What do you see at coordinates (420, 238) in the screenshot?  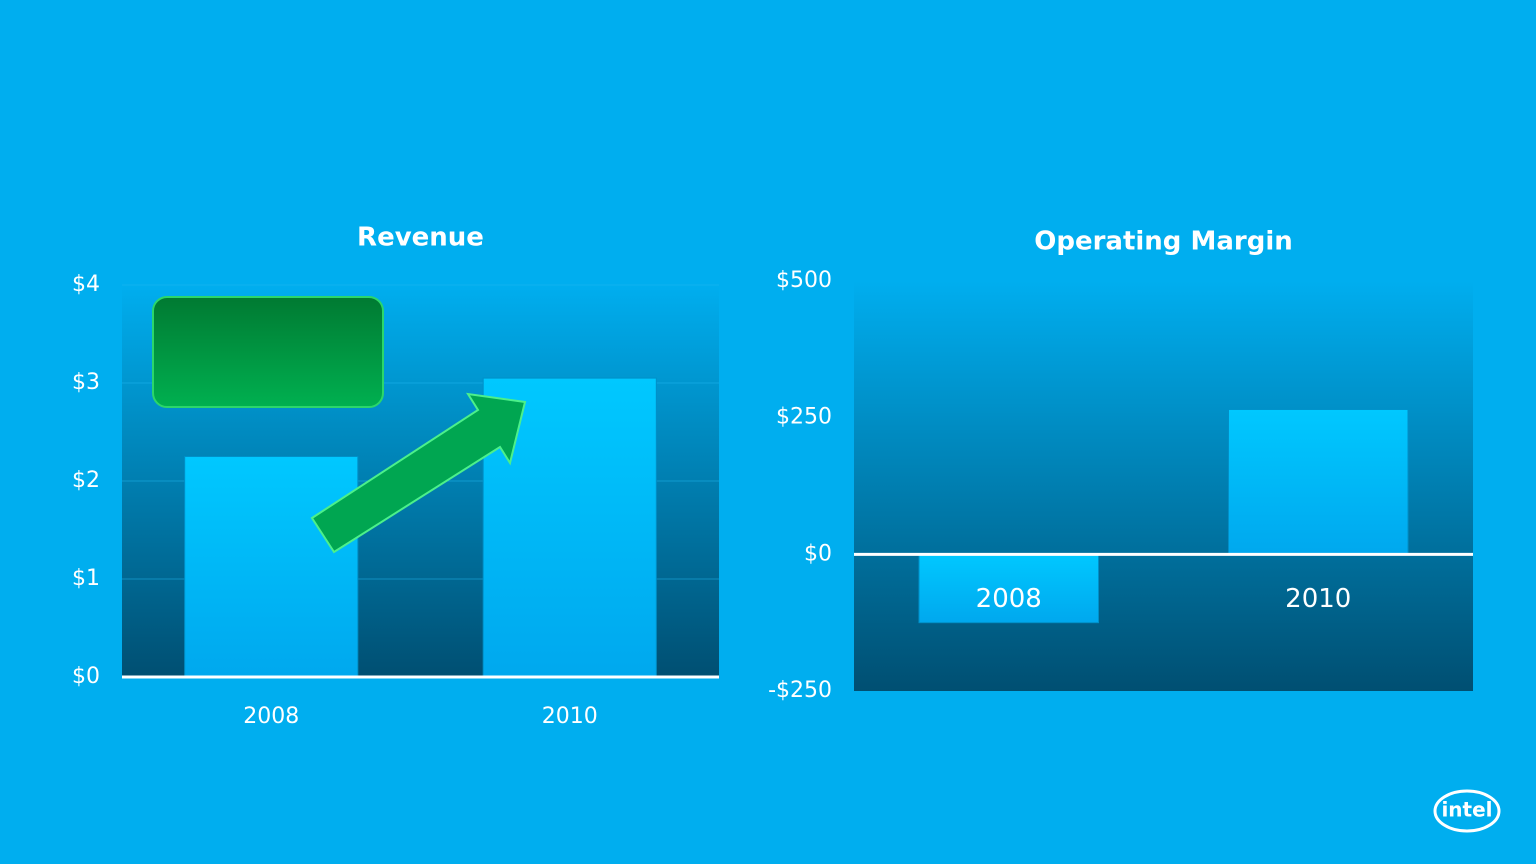 I see `chart-title: Revenue` at bounding box center [420, 238].